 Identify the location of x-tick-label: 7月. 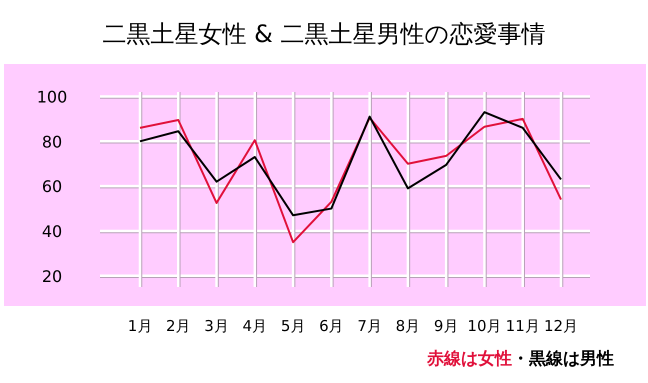
(369, 326).